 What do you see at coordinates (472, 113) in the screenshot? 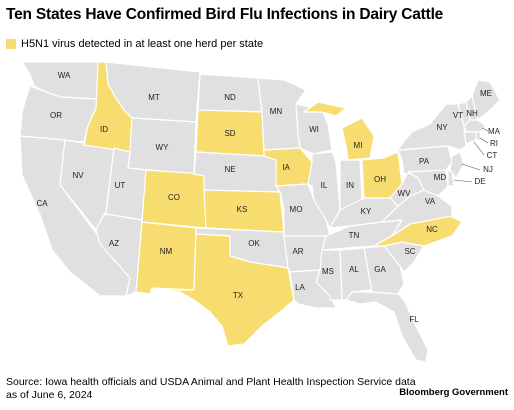
I see `state-label-NH: NH` at bounding box center [472, 113].